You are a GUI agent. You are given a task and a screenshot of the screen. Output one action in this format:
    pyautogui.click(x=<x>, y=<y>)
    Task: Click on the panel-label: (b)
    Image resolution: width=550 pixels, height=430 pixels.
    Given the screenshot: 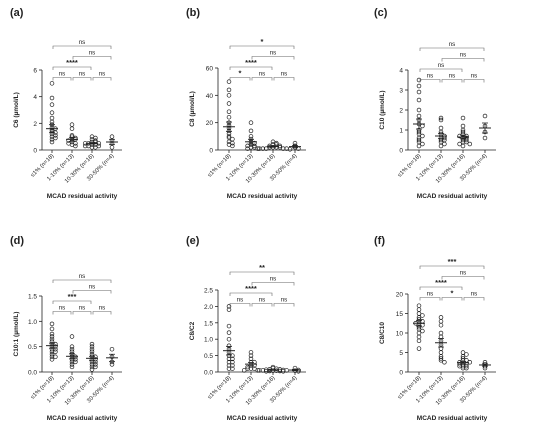 What is the action you would take?
    pyautogui.click(x=193, y=13)
    